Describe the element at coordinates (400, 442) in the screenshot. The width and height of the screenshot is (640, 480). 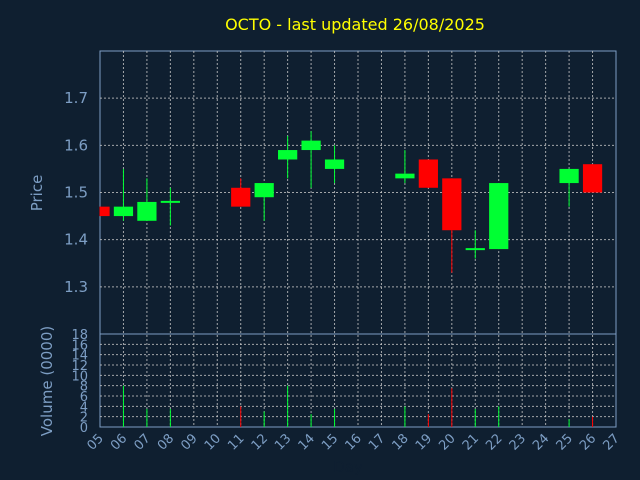
I see `x-tick-label: 18` at that location.